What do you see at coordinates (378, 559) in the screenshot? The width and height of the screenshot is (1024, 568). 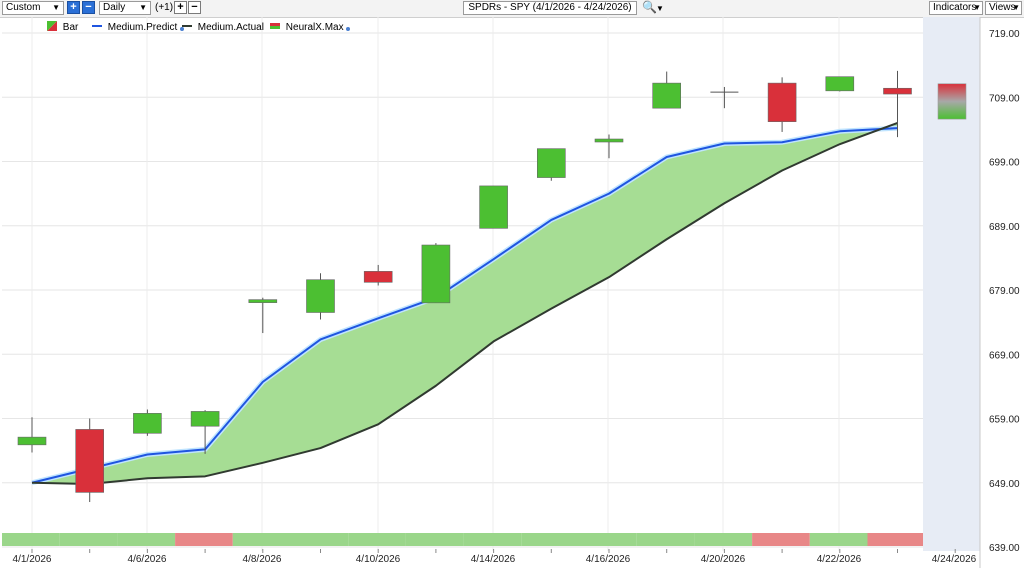 I see `x-tick-label: 4/10/2026` at bounding box center [378, 559].